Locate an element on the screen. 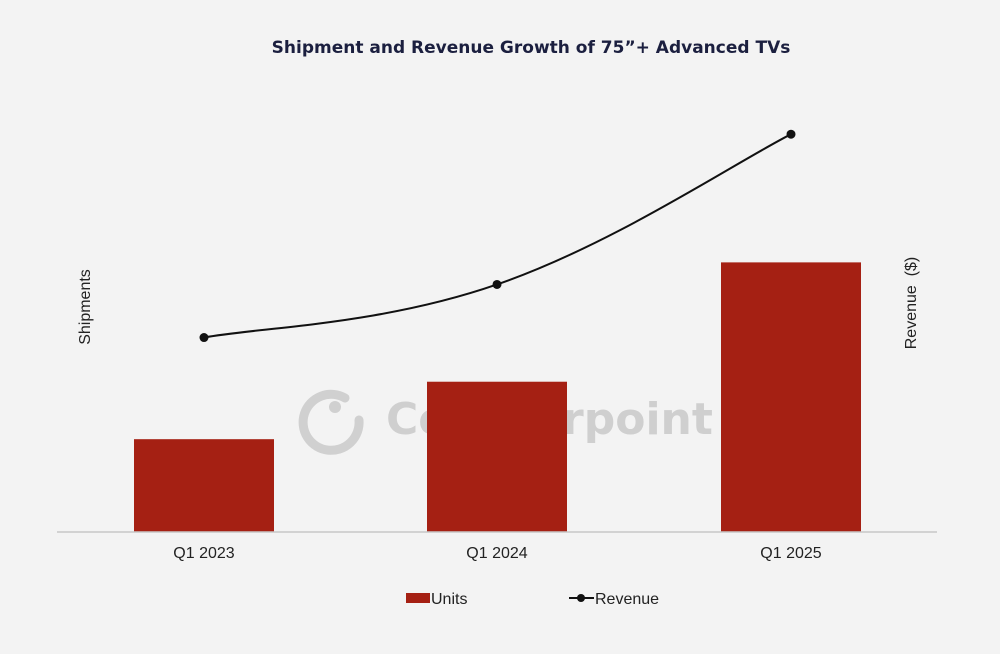  legend-units-label: Units is located at coordinates (449, 599).